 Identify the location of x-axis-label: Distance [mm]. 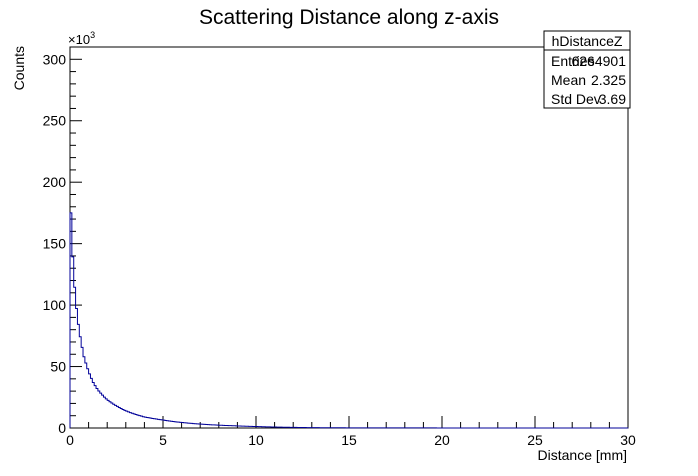
(582, 455).